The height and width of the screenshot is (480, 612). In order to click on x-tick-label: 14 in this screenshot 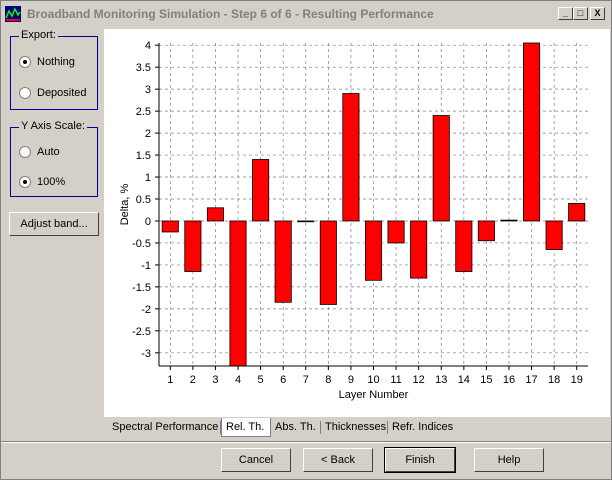, I will do `click(464, 380)`.